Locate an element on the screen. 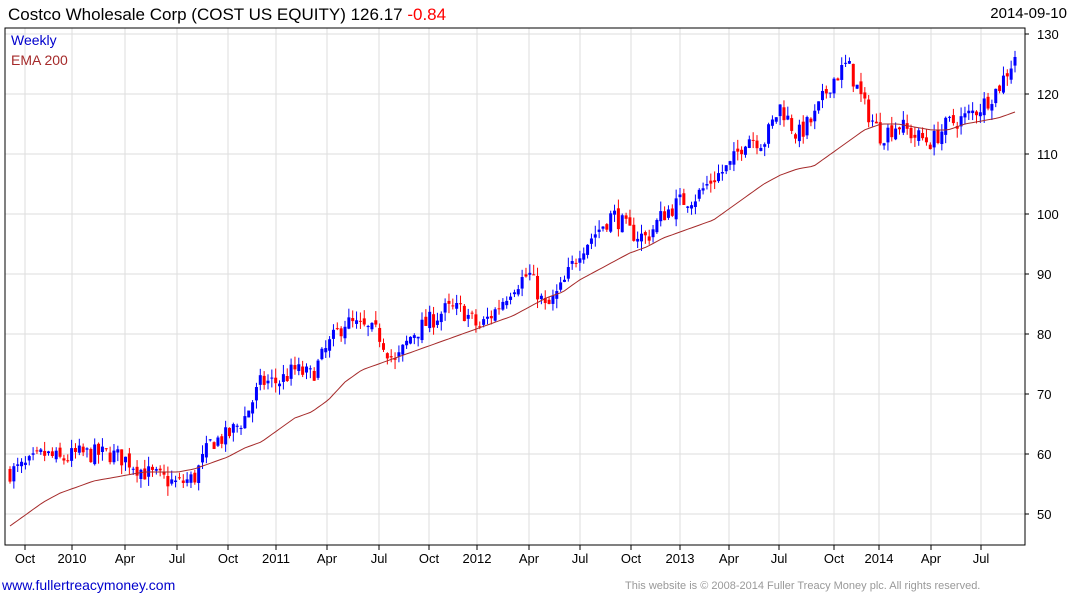 The width and height of the screenshot is (1075, 600). x-tick-label: 2014 is located at coordinates (879, 558).